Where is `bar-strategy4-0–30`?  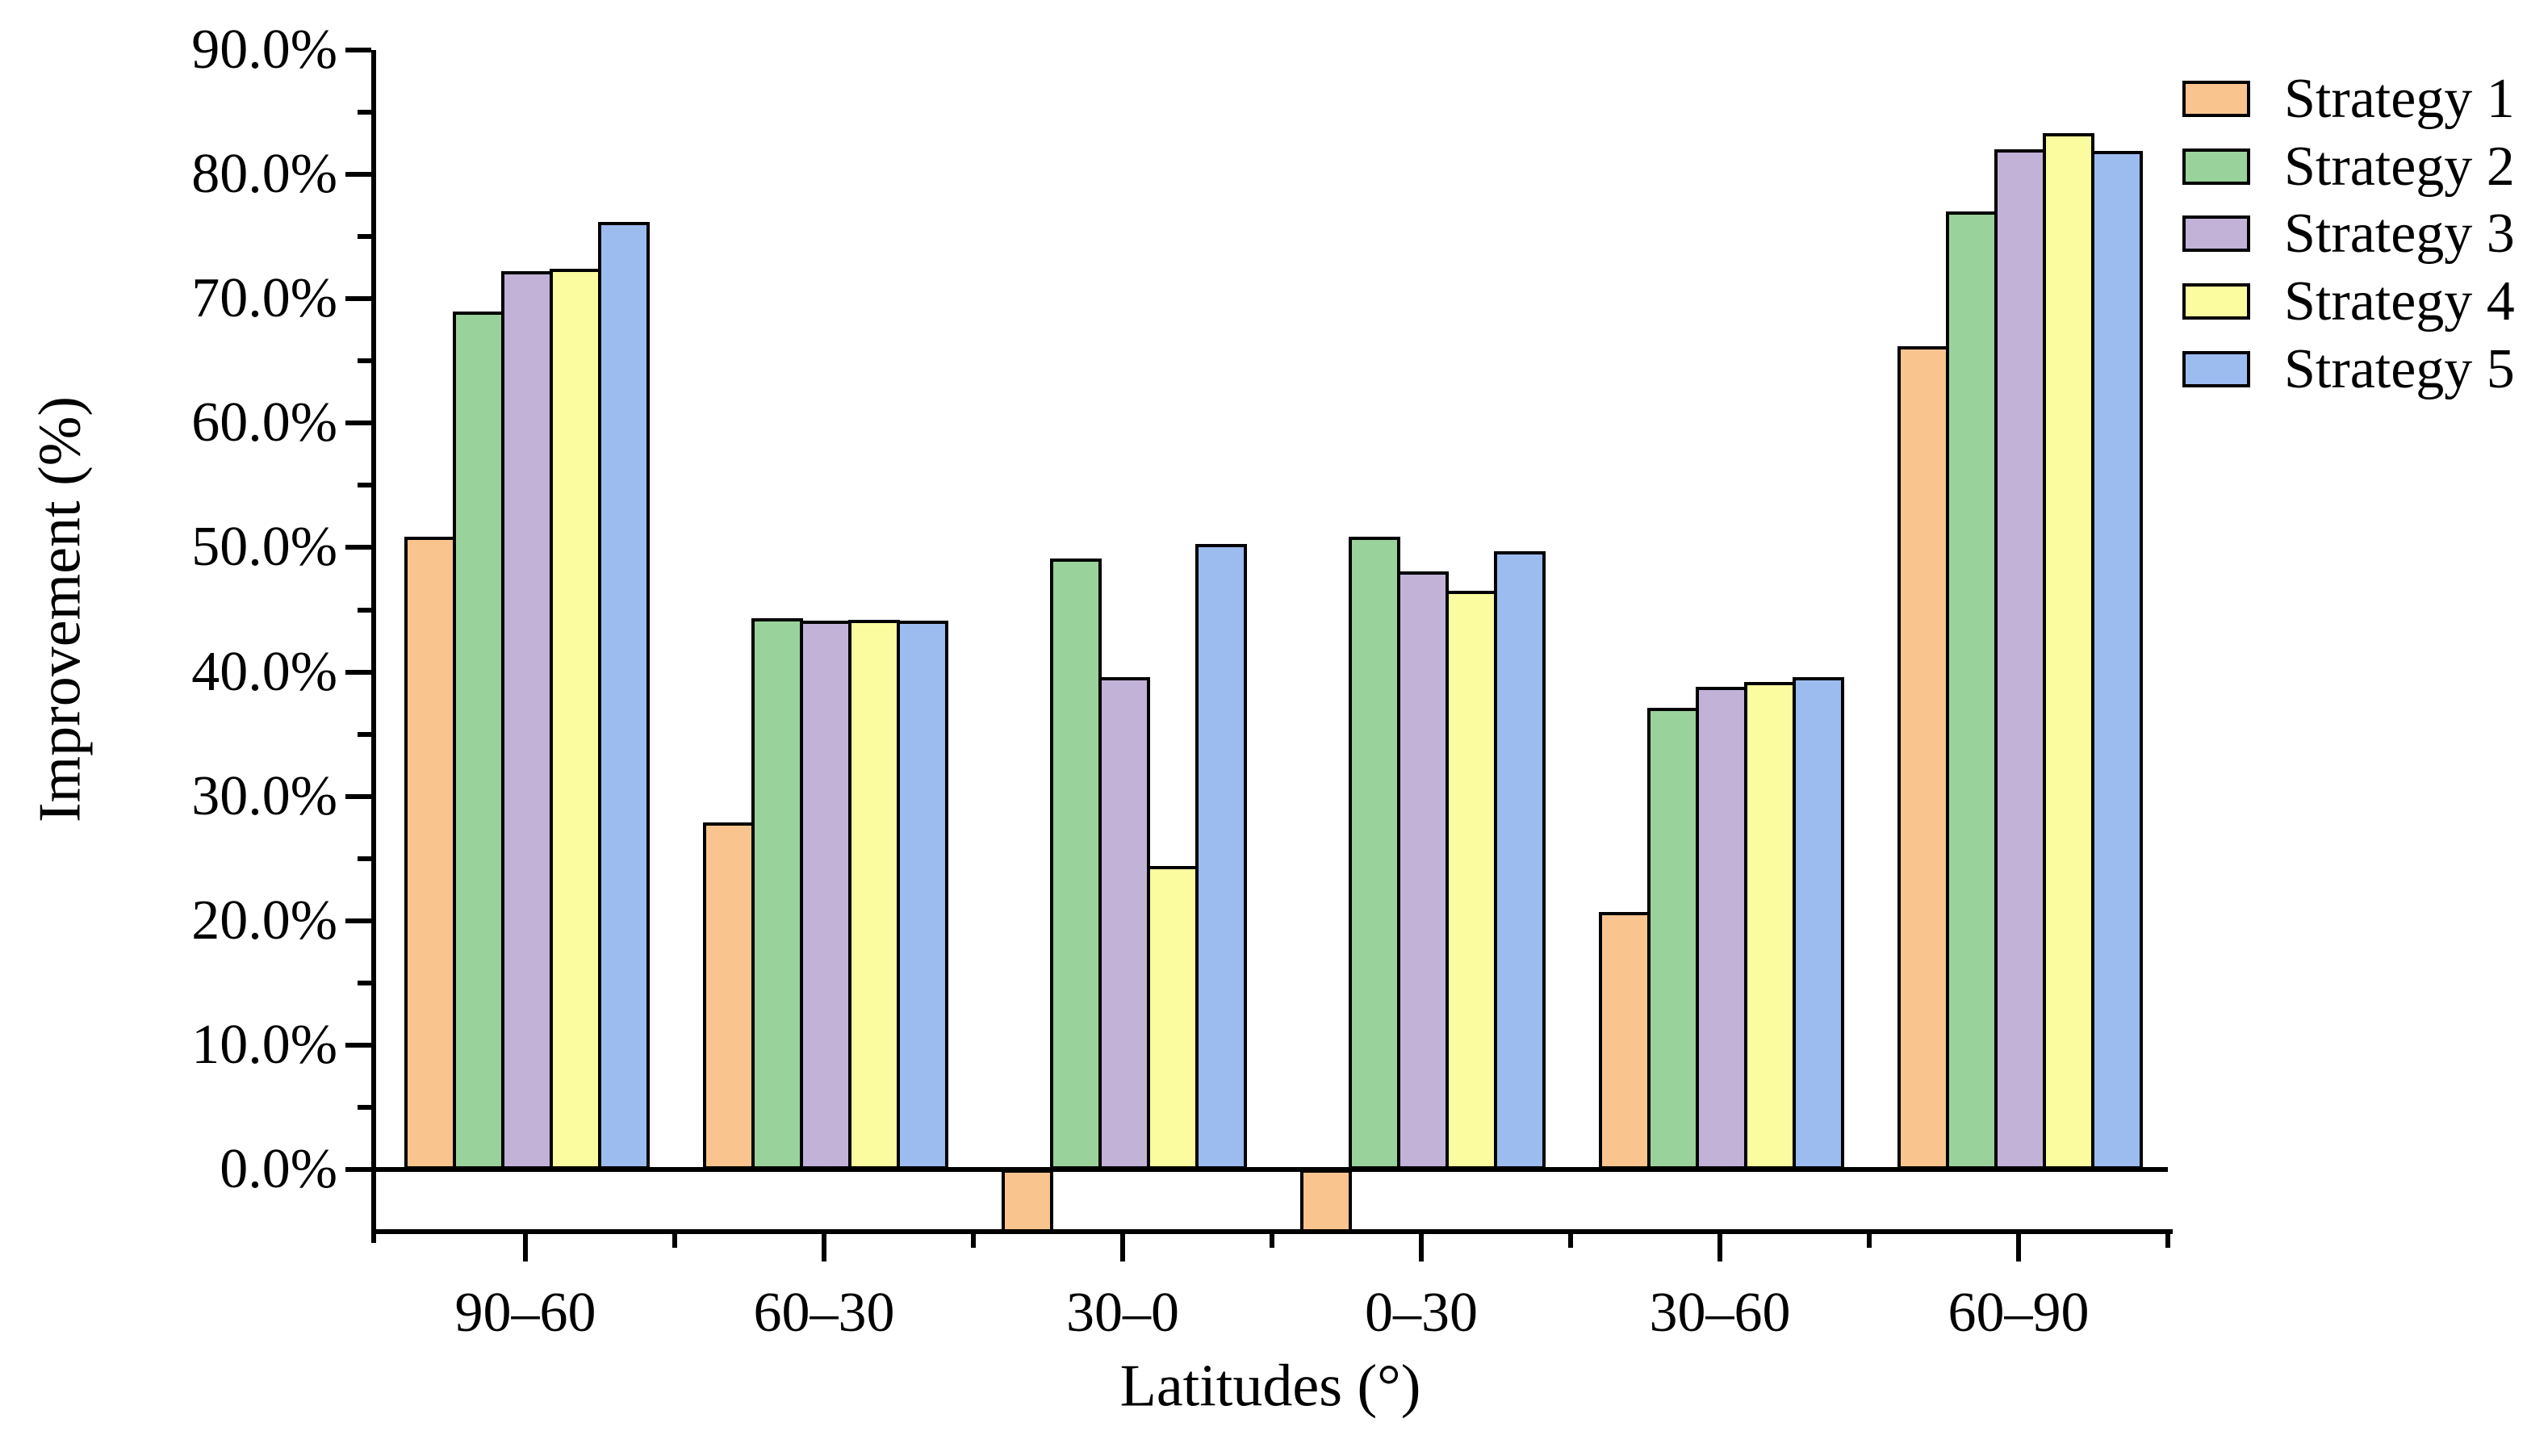 bar-strategy4-0–30 is located at coordinates (1471, 881).